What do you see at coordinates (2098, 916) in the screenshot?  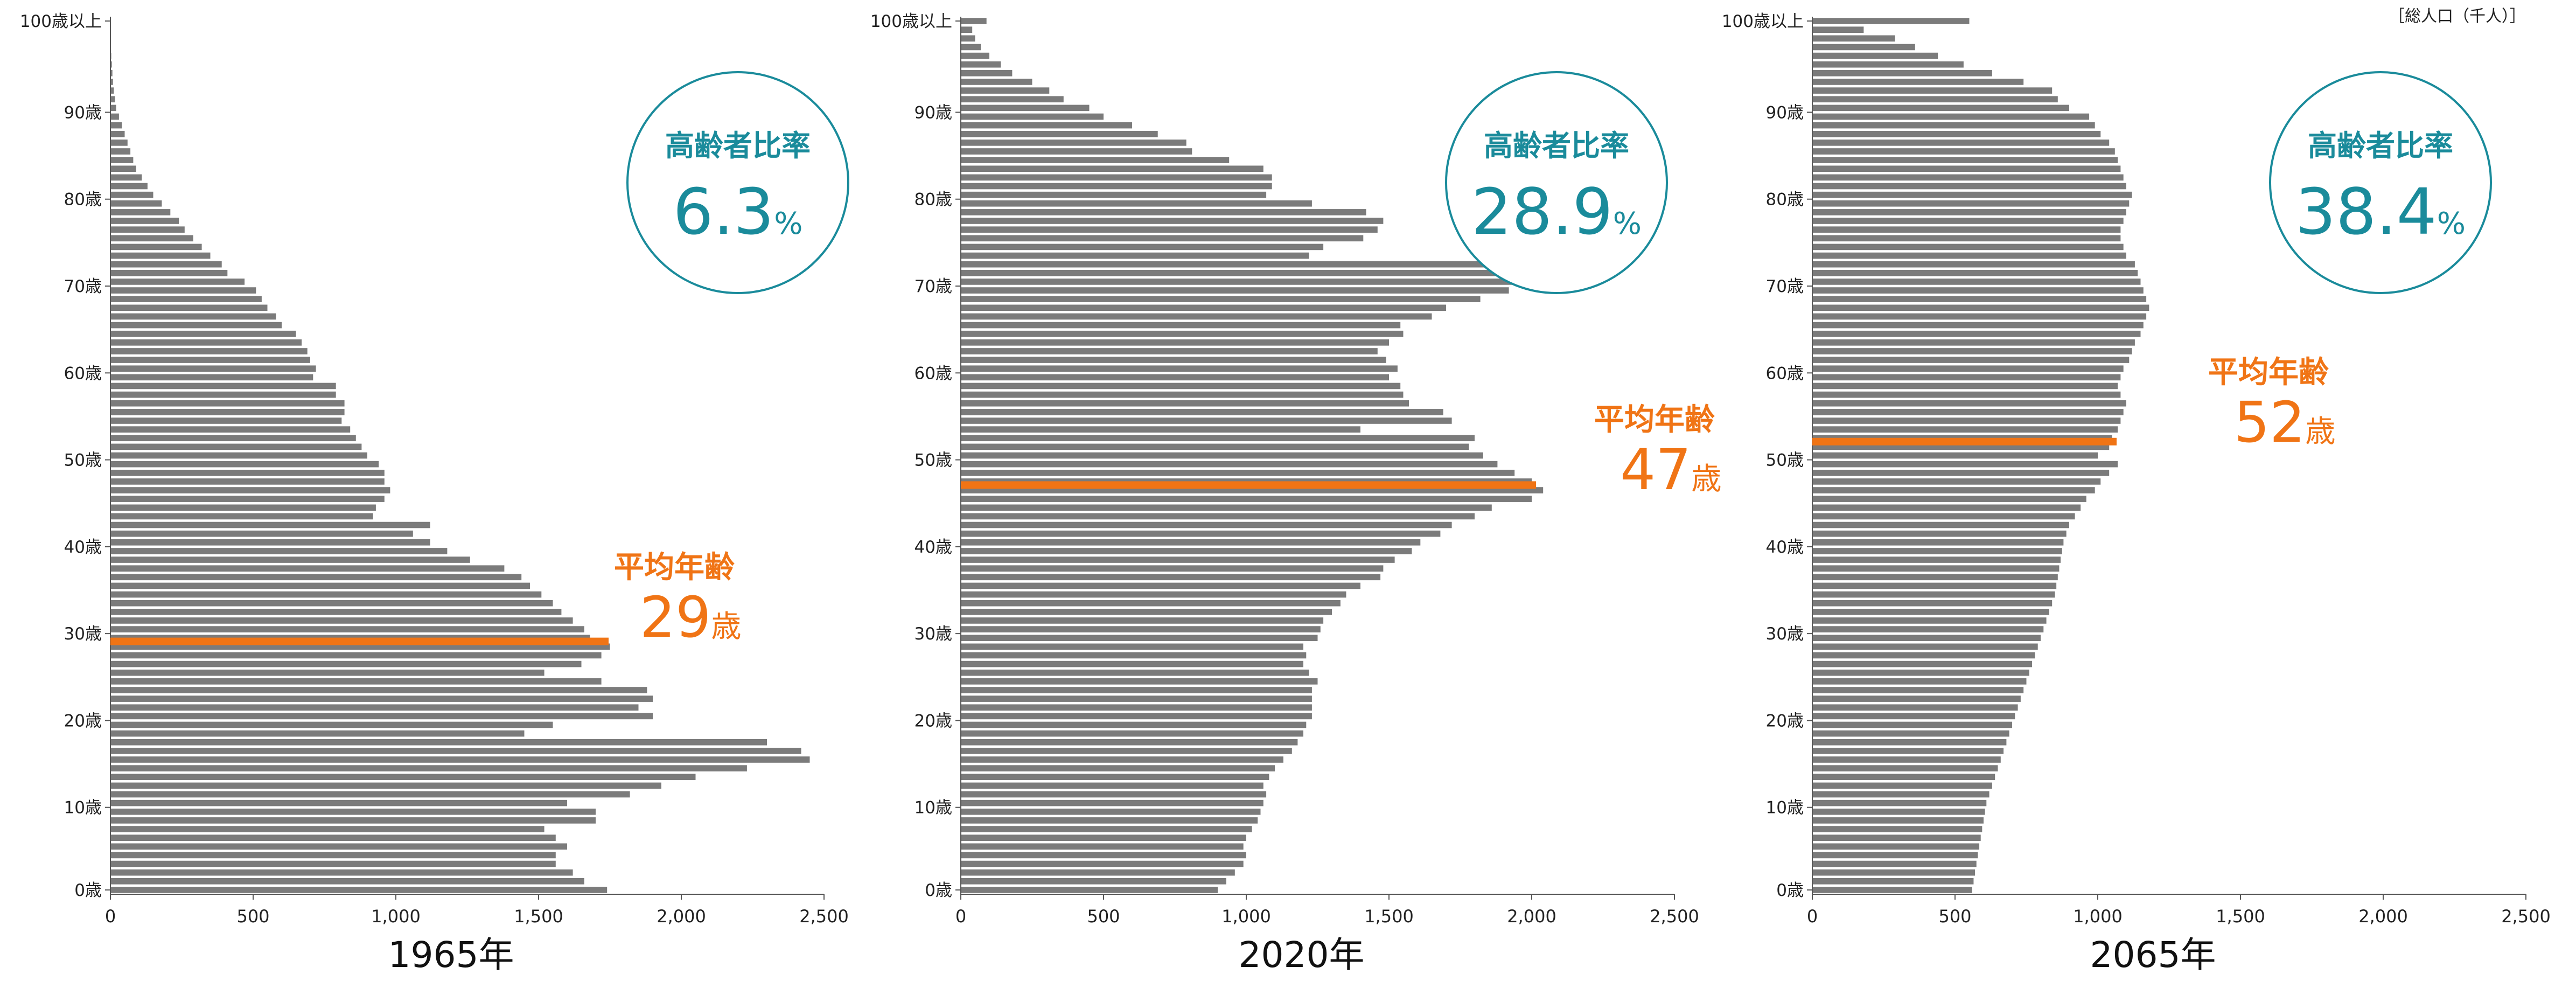 I see `x-tick-label: 1,000` at bounding box center [2098, 916].